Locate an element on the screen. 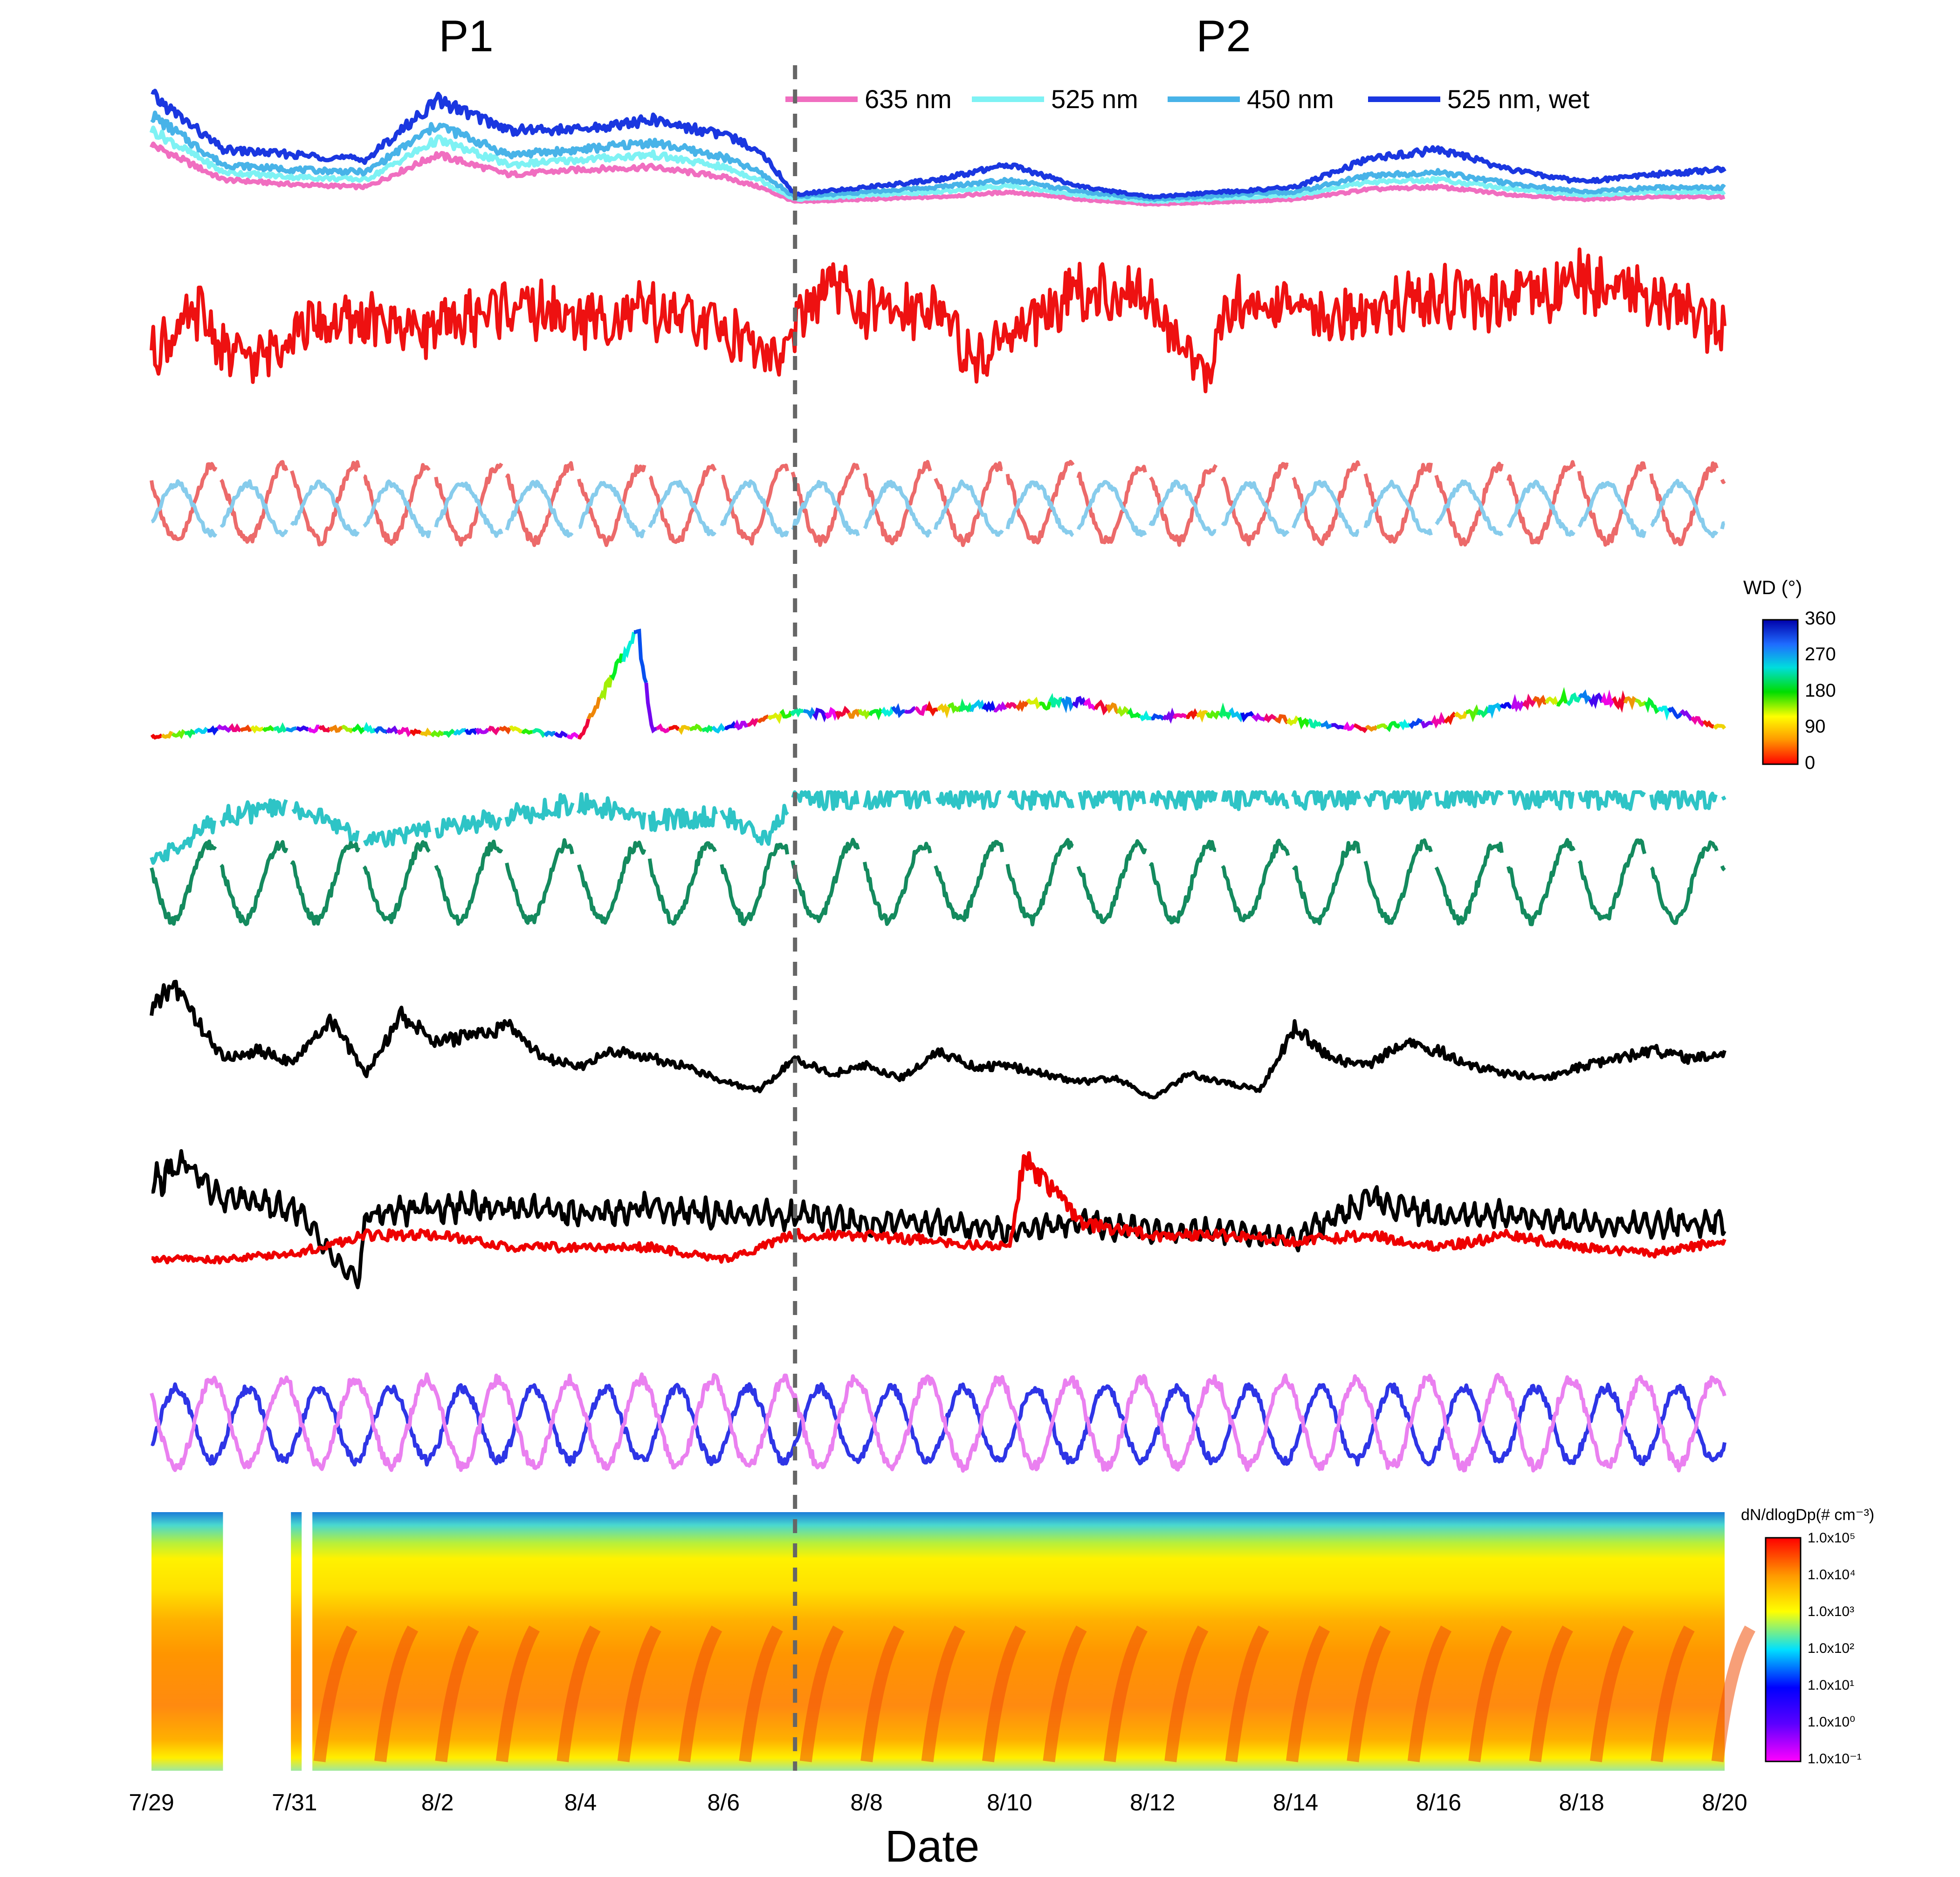  wd-colorbar-tick-180: 180 is located at coordinates (1820, 690).